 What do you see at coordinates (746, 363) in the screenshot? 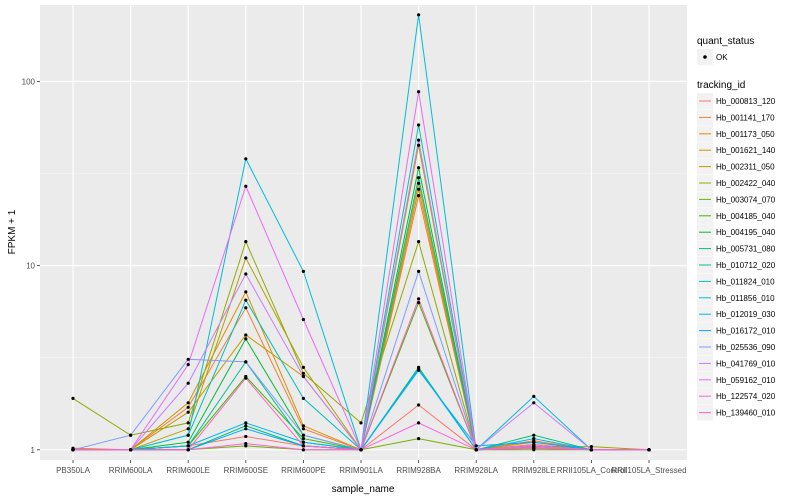
I see `legend-label: Hb_041769_010` at bounding box center [746, 363].